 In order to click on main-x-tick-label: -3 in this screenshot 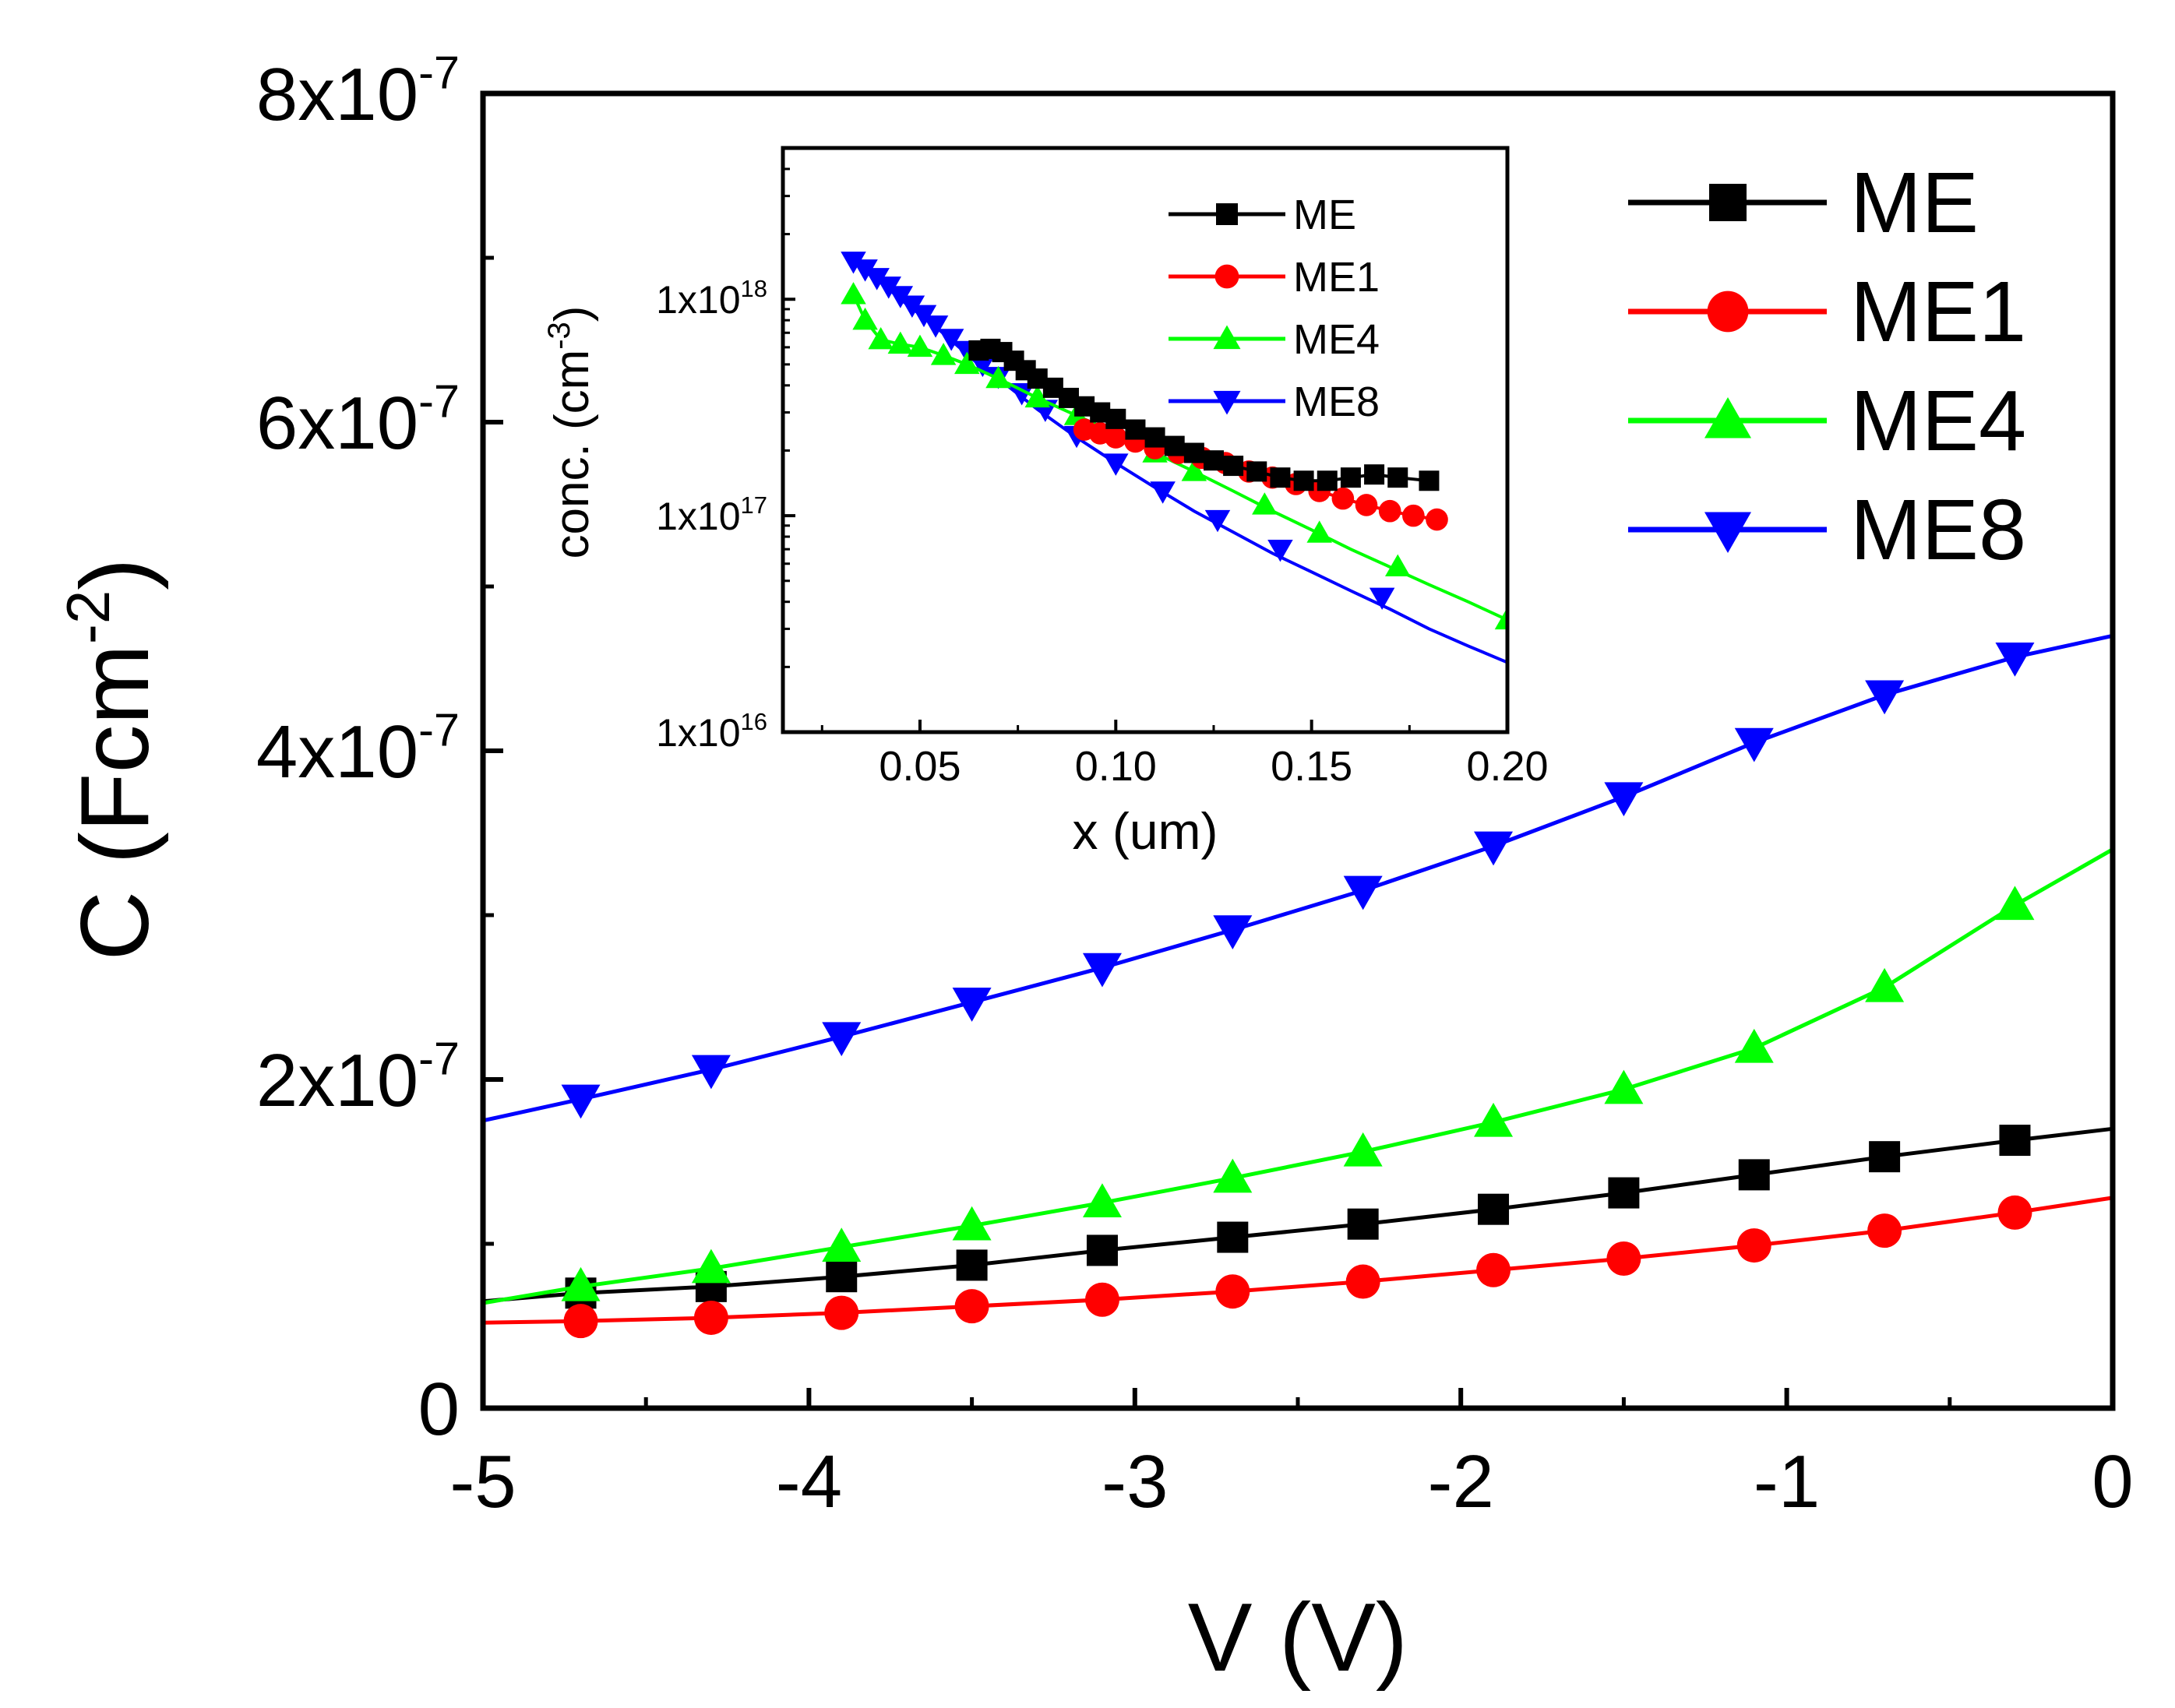, I will do `click(1135, 1481)`.